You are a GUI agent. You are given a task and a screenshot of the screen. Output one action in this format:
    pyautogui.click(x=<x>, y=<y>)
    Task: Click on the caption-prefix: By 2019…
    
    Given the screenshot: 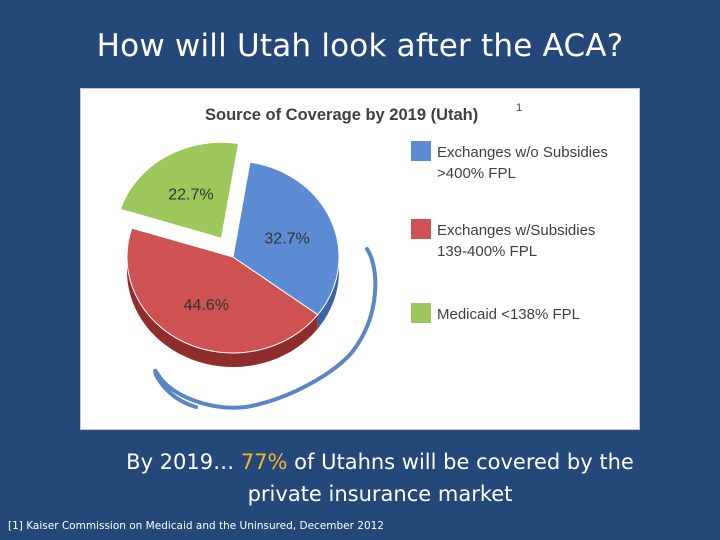 What is the action you would take?
    pyautogui.click(x=183, y=462)
    